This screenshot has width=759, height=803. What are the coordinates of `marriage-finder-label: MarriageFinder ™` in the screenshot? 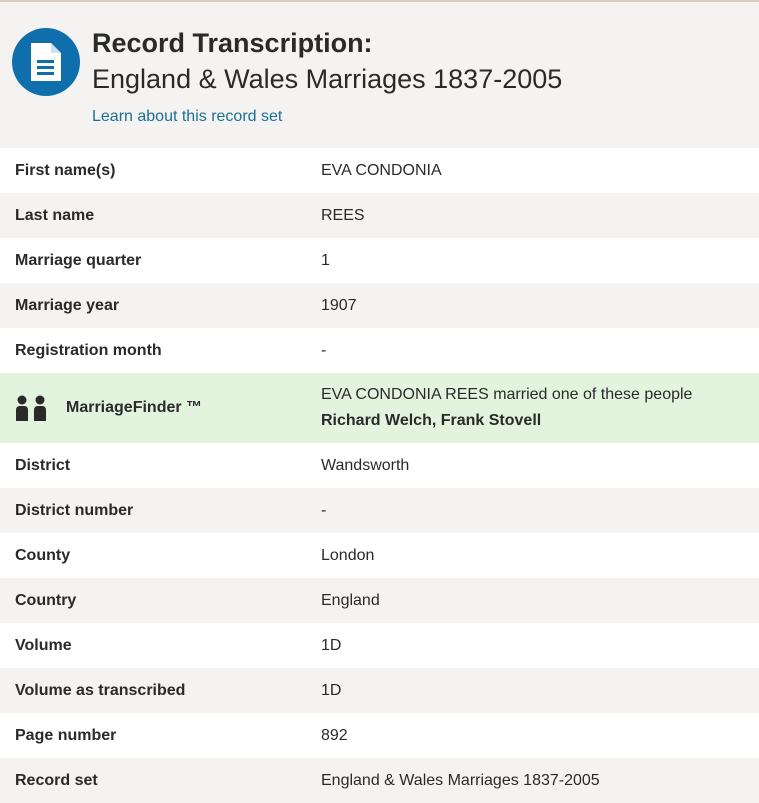 It's located at (134, 407).